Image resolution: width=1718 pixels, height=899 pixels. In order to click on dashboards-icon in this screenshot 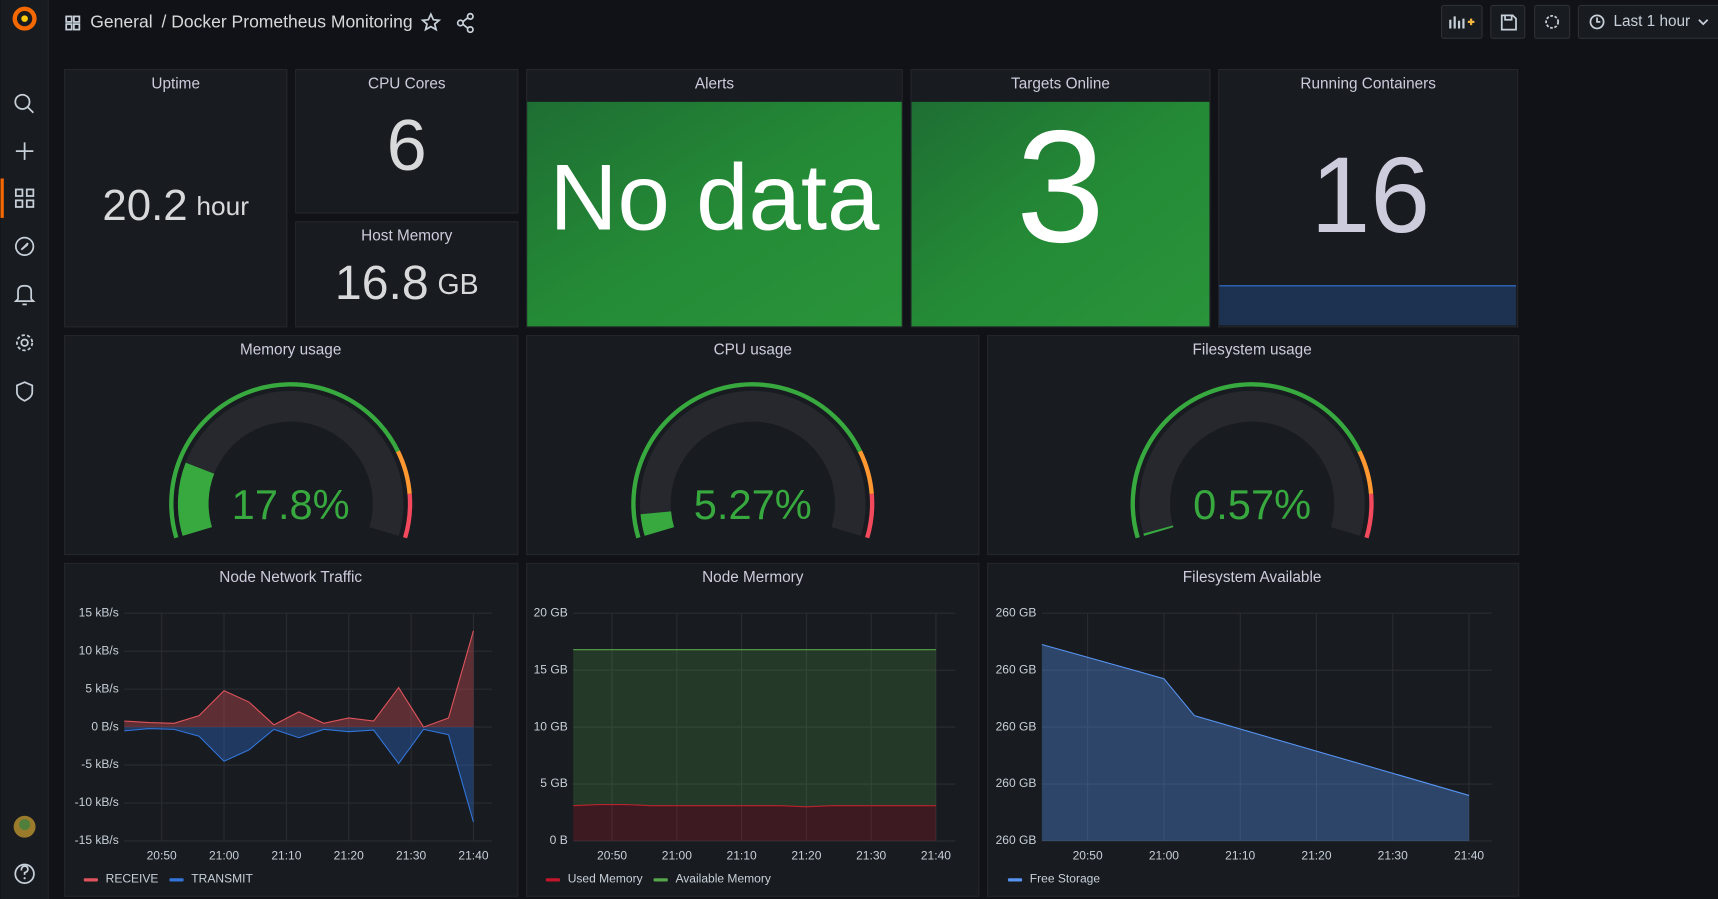, I will do `click(24, 198)`.